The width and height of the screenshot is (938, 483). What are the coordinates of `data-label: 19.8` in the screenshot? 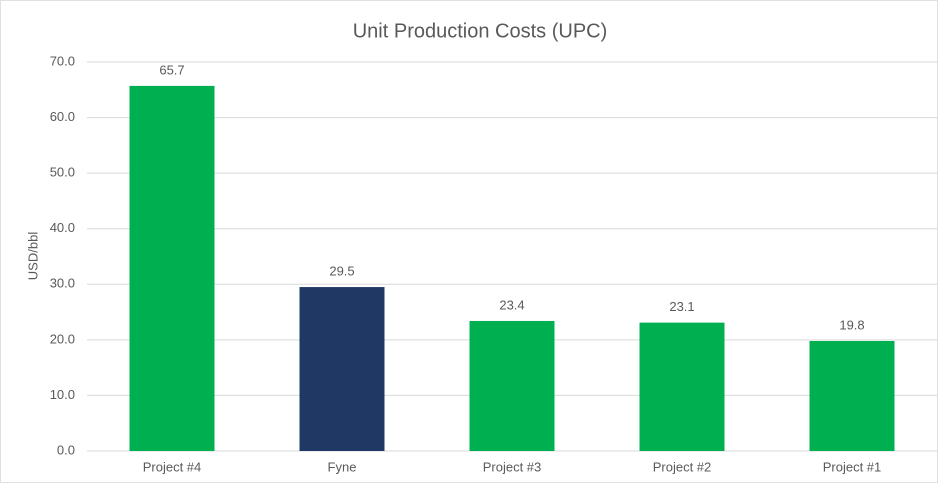 It's located at (851, 324).